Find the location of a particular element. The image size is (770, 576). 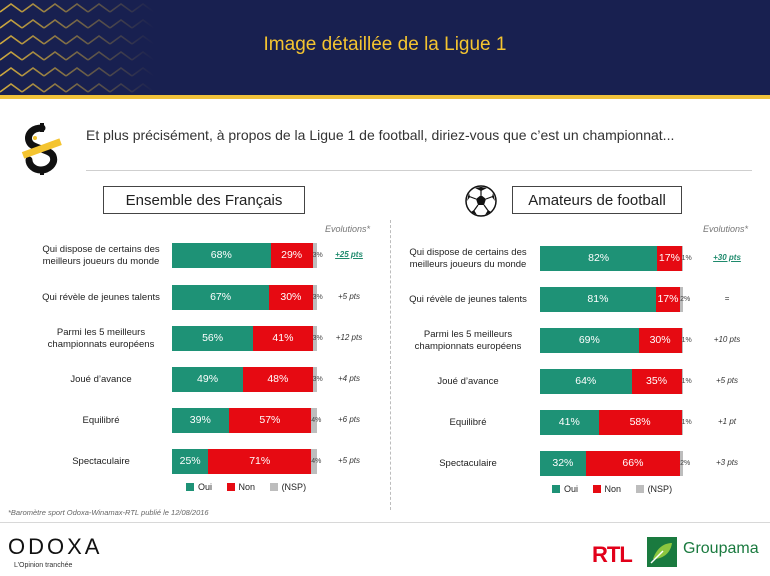

groupama-logo: Groupama is located at coordinates (721, 548).